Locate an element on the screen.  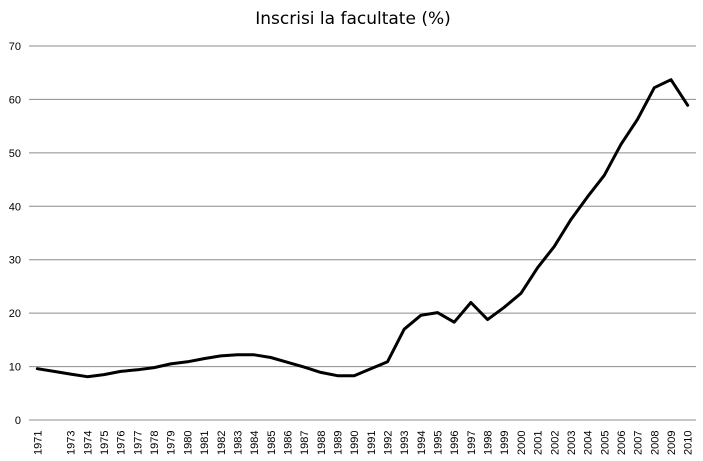
x-tick-label: 1998 is located at coordinates (489, 443).